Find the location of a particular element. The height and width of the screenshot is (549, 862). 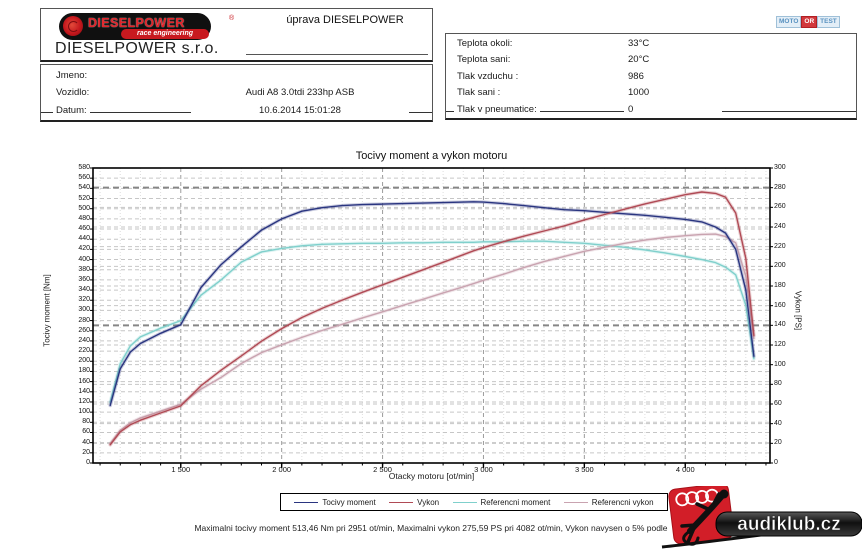

y-axis-label-left: Tocivy moment [Nm] is located at coordinates (47, 310).